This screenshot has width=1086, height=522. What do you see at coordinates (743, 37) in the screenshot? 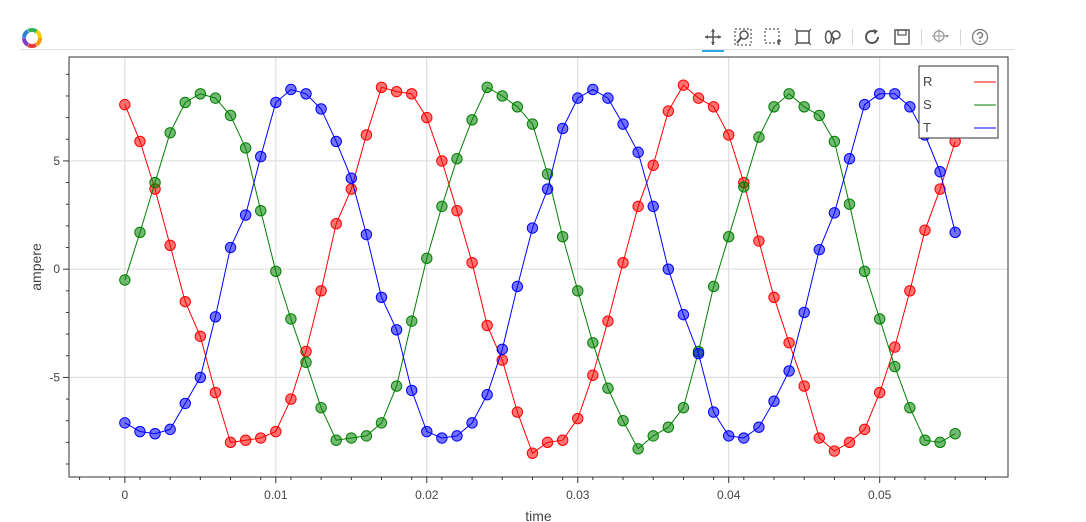
I see `box-zoom-tool-button` at bounding box center [743, 37].